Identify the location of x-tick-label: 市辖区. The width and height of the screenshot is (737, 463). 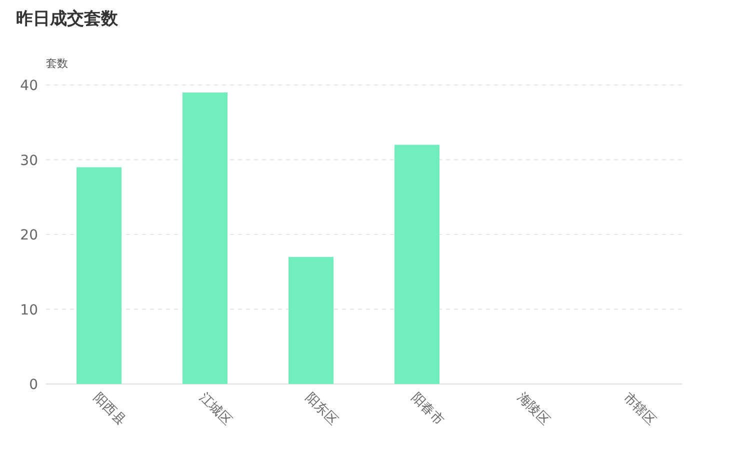
(639, 409).